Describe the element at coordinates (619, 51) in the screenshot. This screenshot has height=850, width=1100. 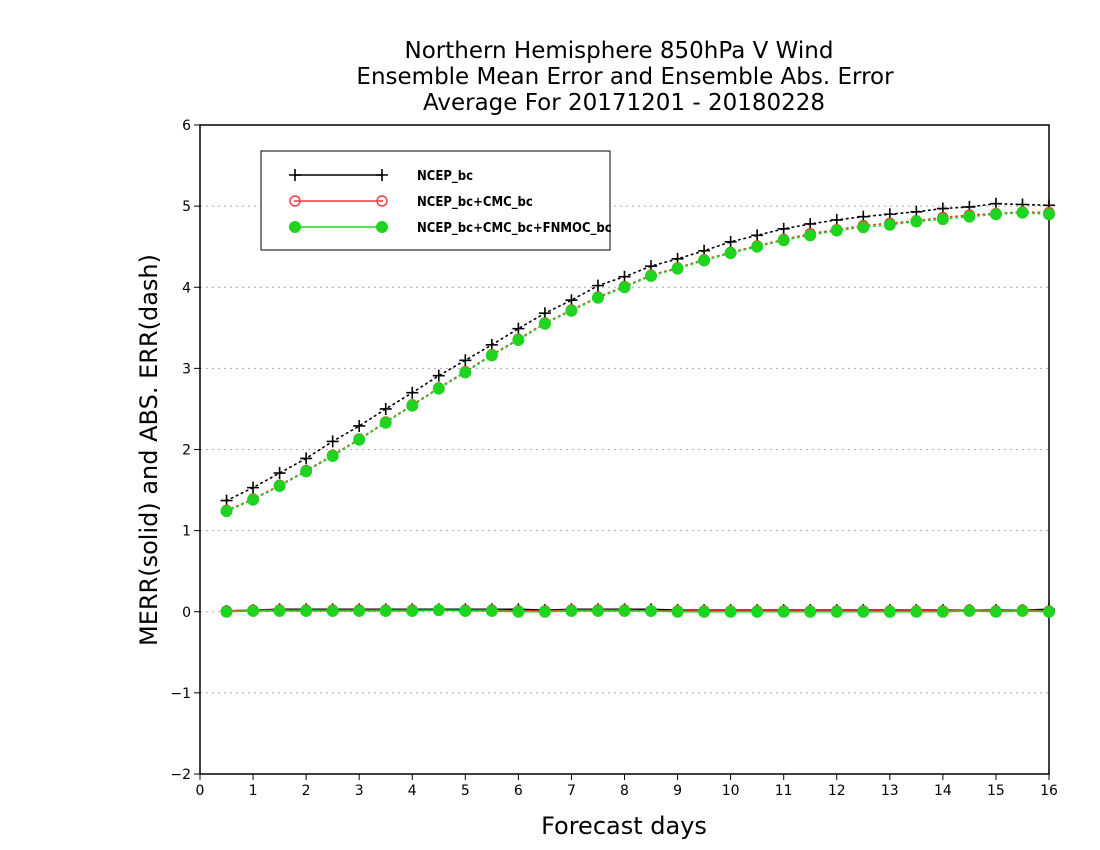
I see `chart-title-line-1: Northern Hemisphere 850hPa V Wind` at that location.